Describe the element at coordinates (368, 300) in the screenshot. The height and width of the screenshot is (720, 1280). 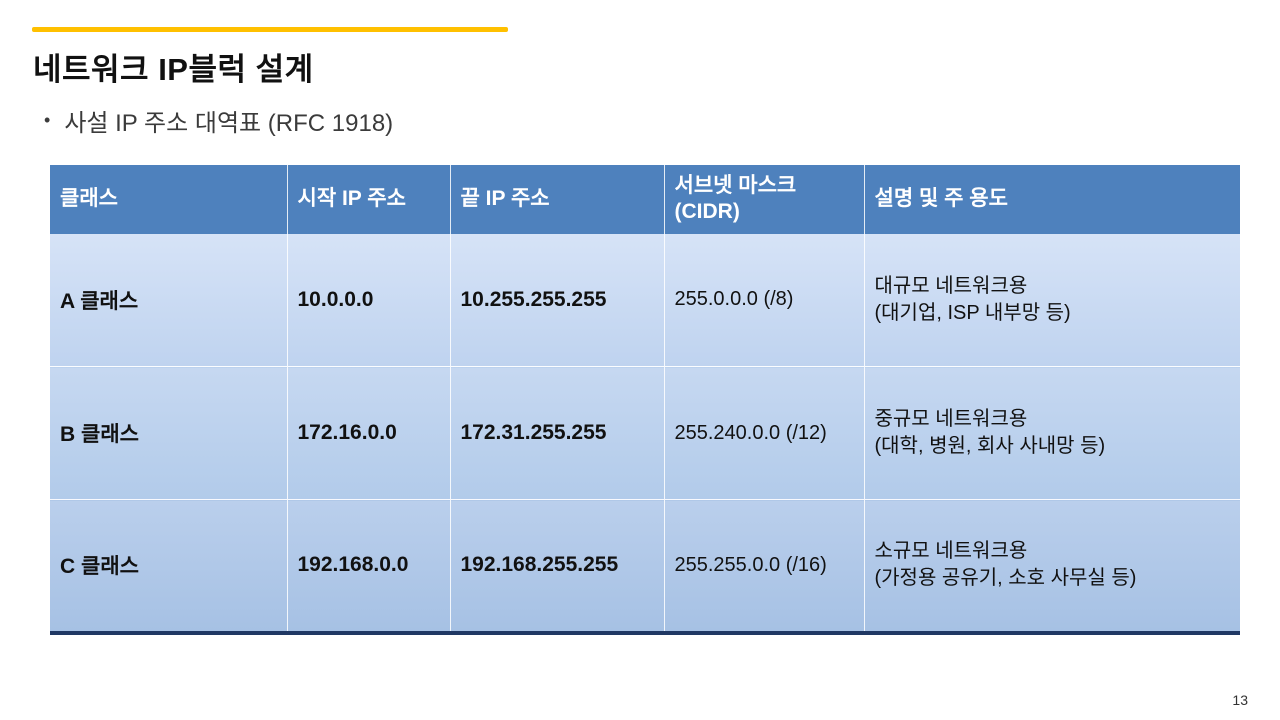
I see `cell-start-ip: 10.0.0.0` at that location.